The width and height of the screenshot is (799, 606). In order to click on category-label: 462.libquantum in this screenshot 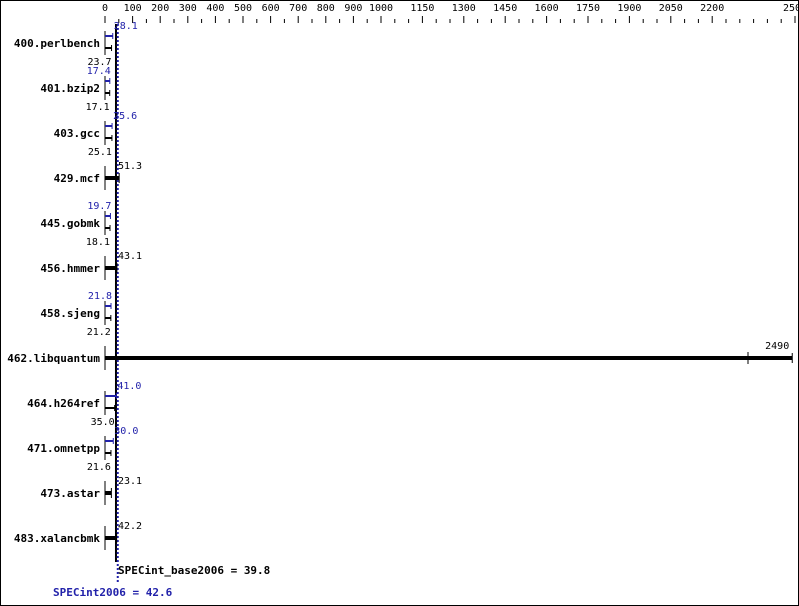, I will do `click(53, 358)`.